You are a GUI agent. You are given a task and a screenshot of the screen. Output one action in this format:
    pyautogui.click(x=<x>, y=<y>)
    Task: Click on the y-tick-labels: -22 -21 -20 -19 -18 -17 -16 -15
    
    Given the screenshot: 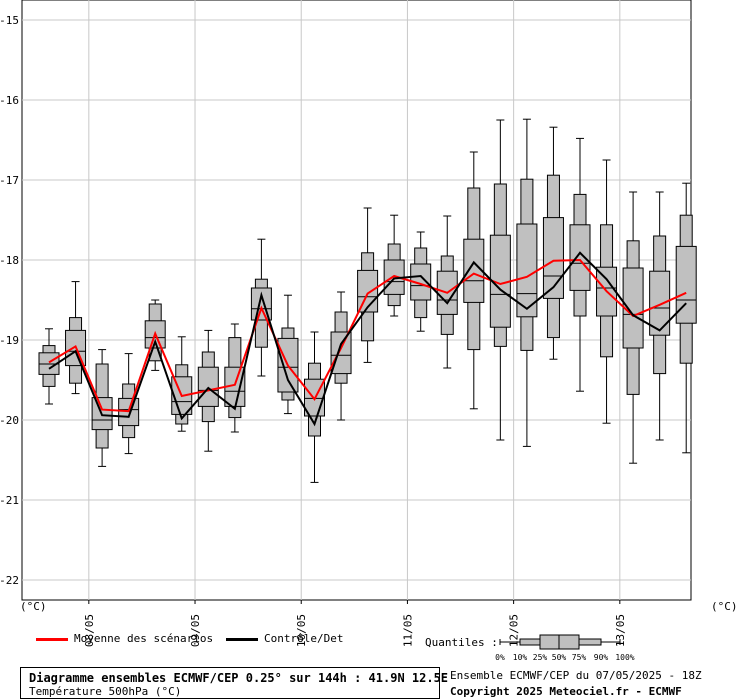 What is the action you would take?
    pyautogui.click(x=9, y=300)
    